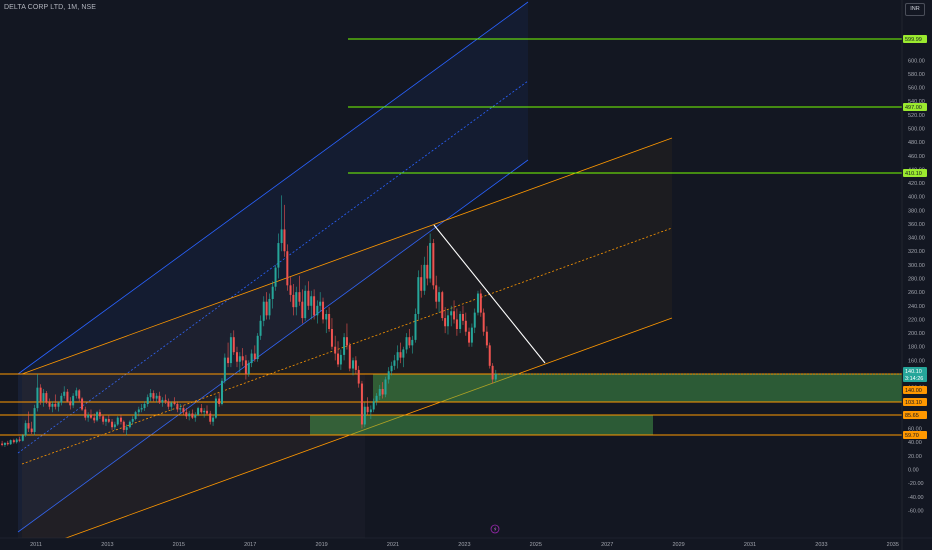 The height and width of the screenshot is (550, 932). I want to click on svg-text: 599.99, so click(913, 40).